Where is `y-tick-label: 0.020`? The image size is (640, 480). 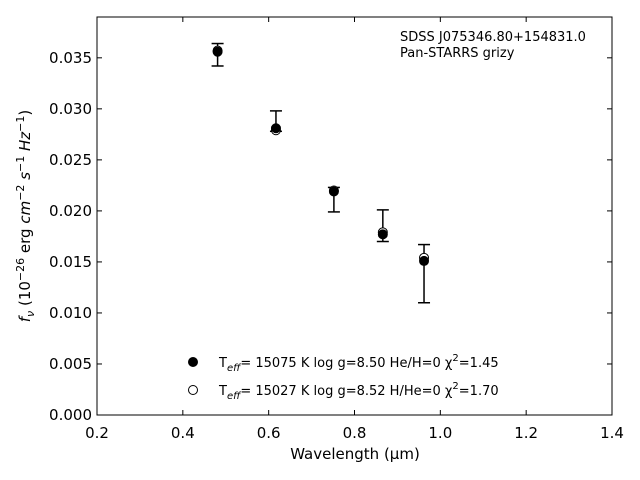
y-tick-label: 0.020 is located at coordinates (70, 211).